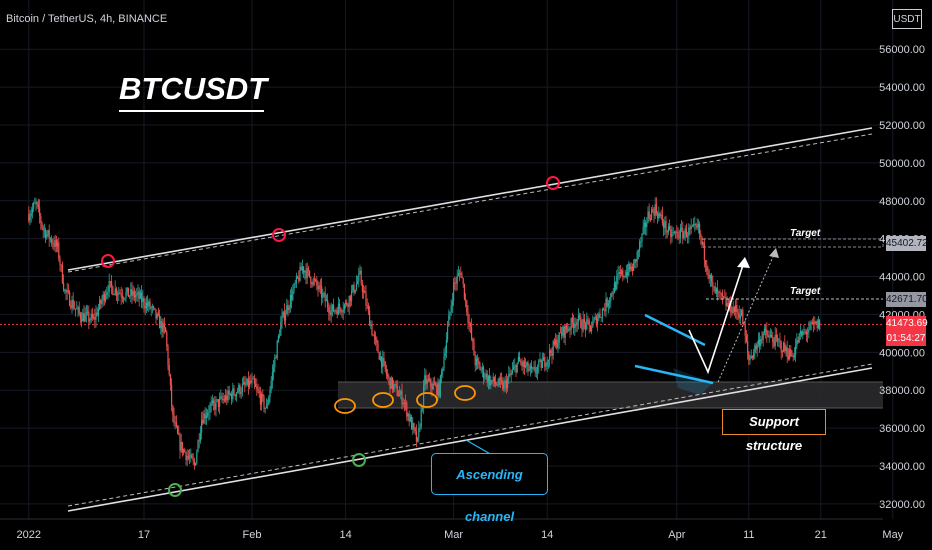 The height and width of the screenshot is (550, 932). I want to click on currency-button: USDT, so click(907, 19).